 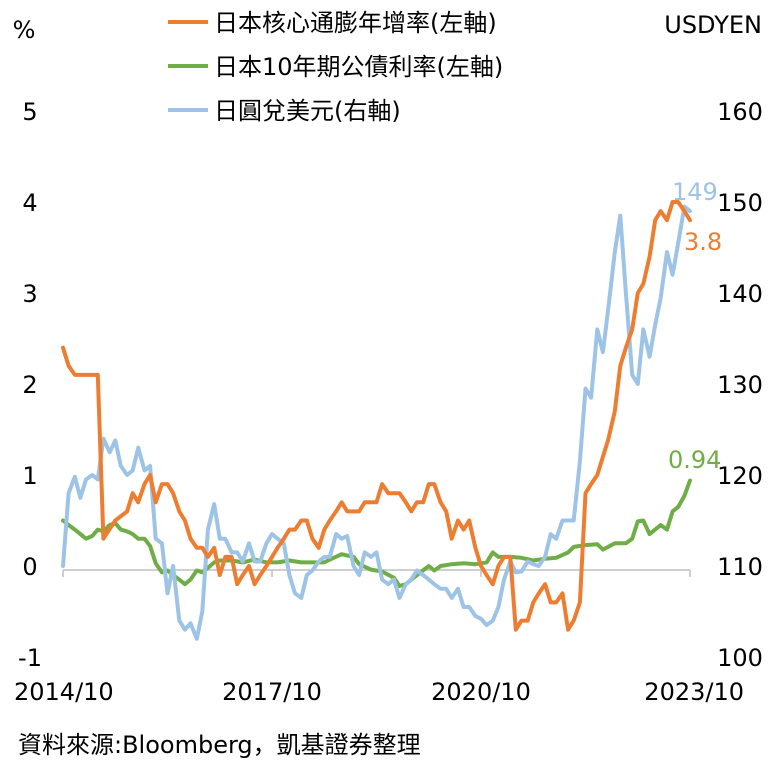 I want to click on right-axis-tick-label: 130, so click(x=740, y=385).